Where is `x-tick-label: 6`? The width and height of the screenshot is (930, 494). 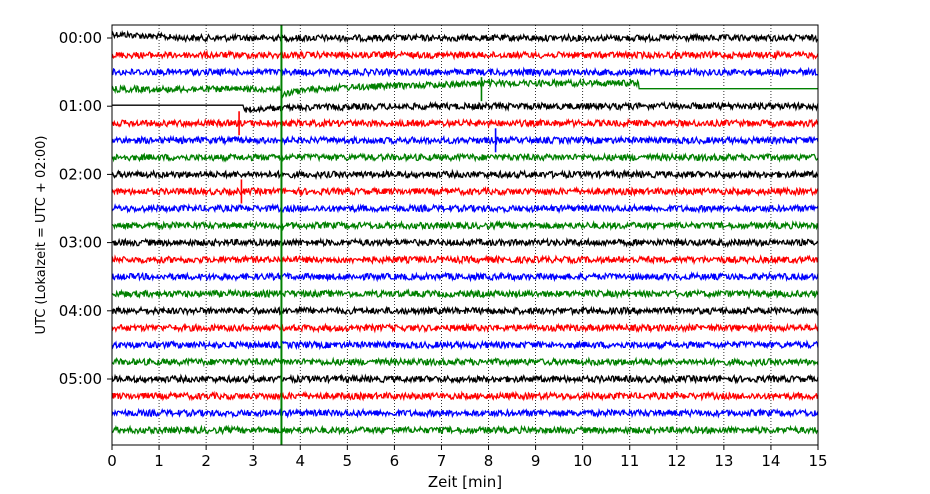
x-tick-label: 6 is located at coordinates (395, 461).